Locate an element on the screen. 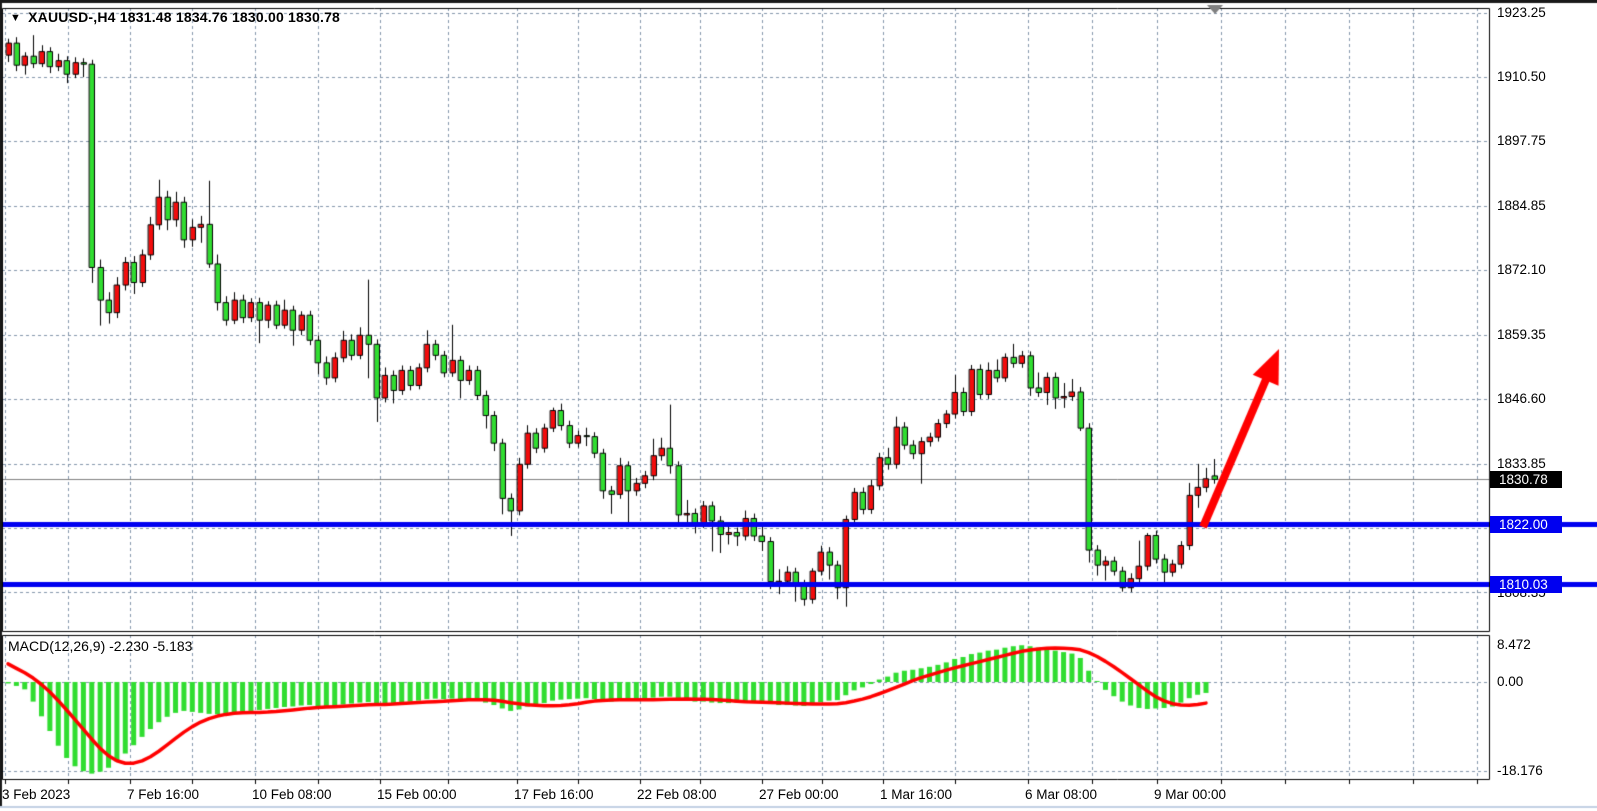 This screenshot has width=1597, height=811. time-tick-label: 17 Feb 16:00 is located at coordinates (554, 794).